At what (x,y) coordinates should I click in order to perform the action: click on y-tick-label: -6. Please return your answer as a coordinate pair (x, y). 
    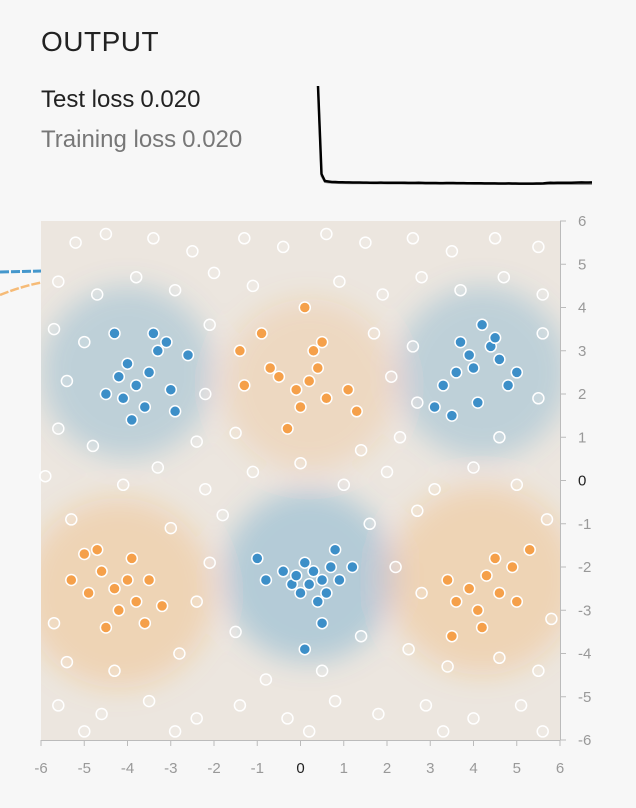
    Looking at the image, I should click on (584, 740).